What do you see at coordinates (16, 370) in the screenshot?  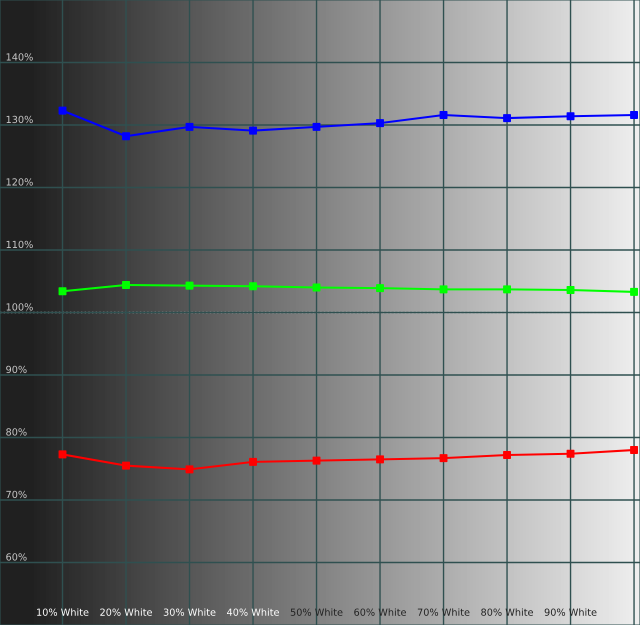 I see `y-tick-label: 90%` at bounding box center [16, 370].